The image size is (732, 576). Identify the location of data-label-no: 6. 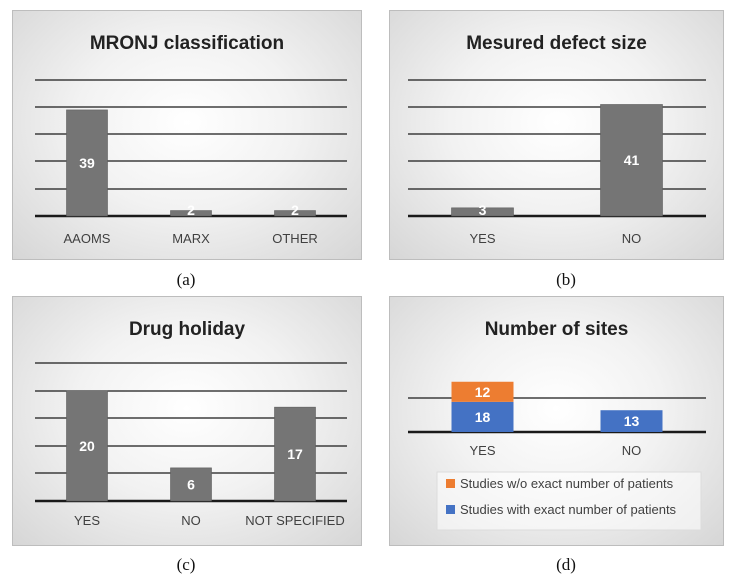
(191, 484).